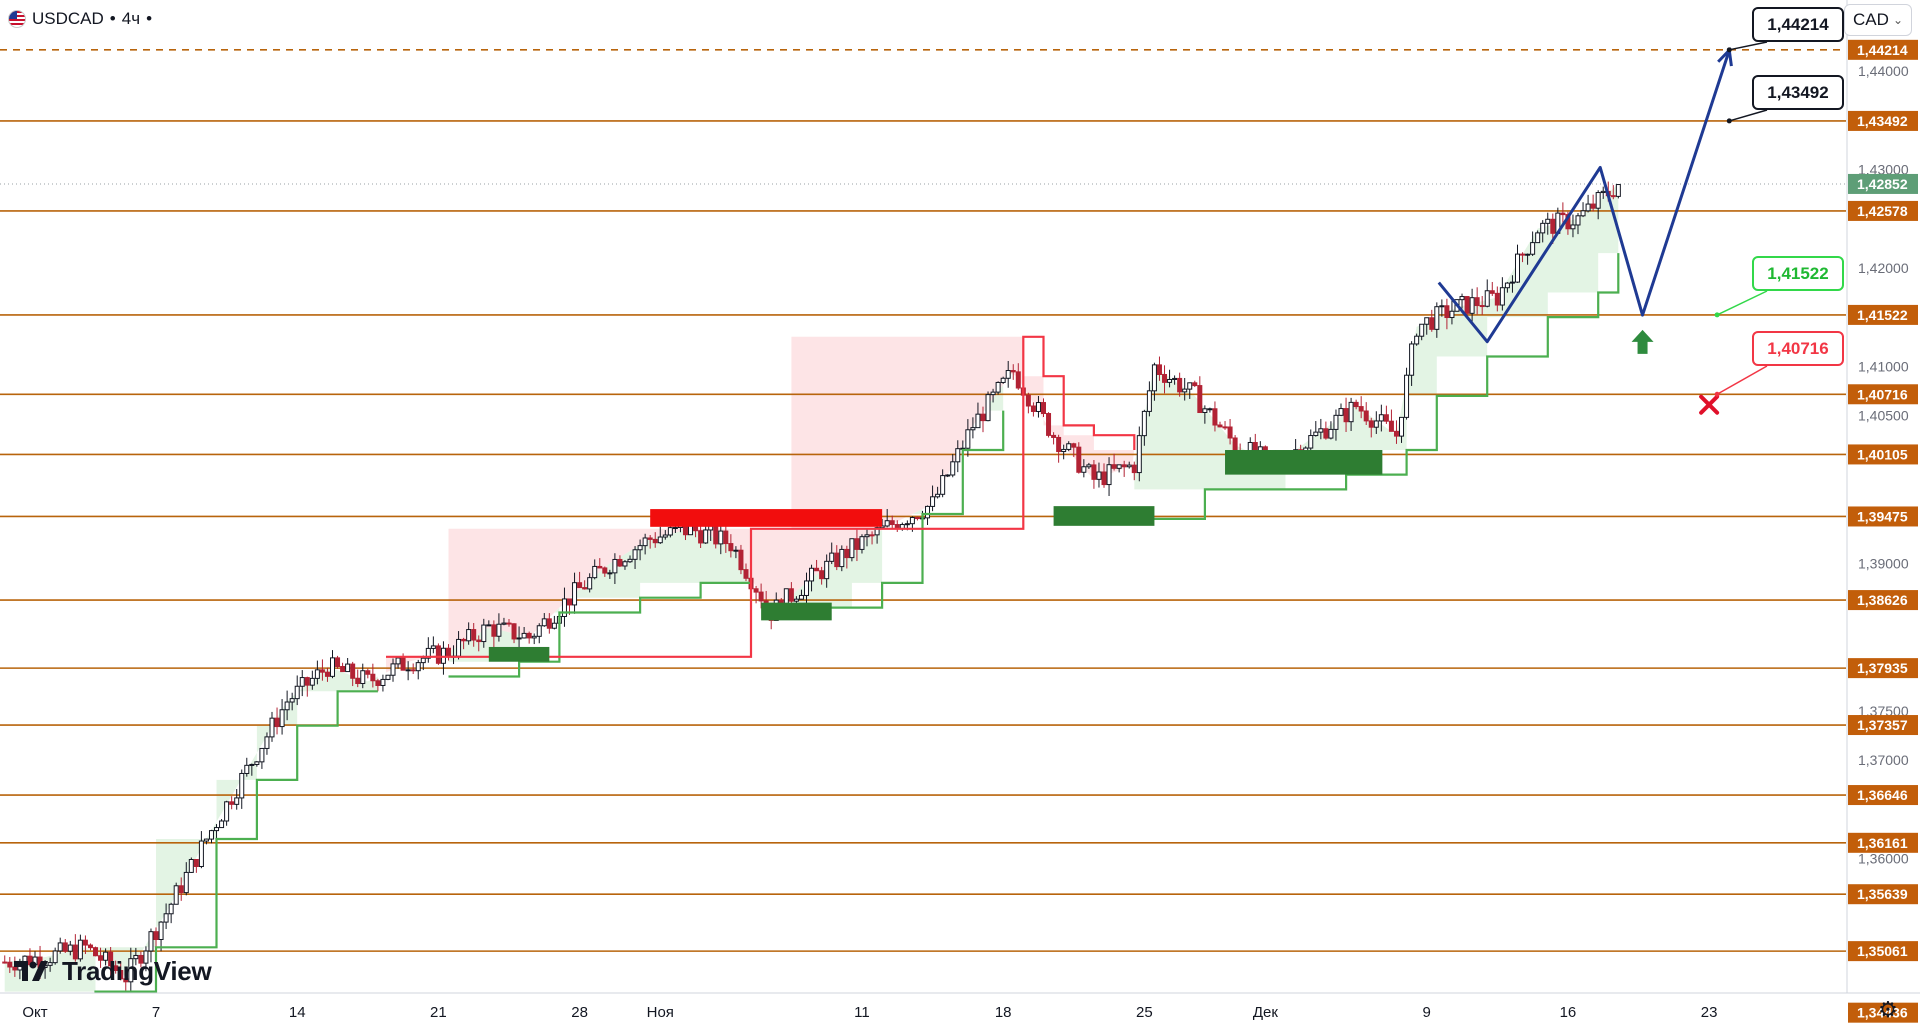 This screenshot has height=1030, width=1920. I want to click on price-callout: 1,40716, so click(1779, 364).